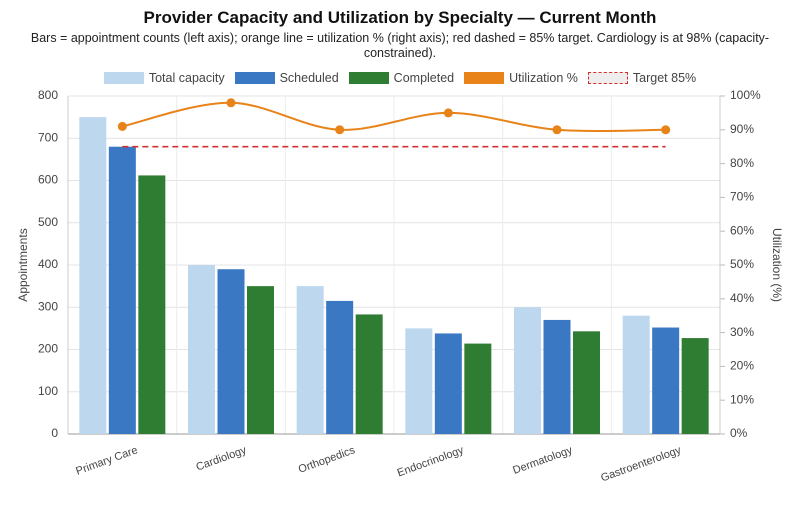 The height and width of the screenshot is (508, 800). I want to click on y2-axis-title: Utilization (%), so click(777, 265).